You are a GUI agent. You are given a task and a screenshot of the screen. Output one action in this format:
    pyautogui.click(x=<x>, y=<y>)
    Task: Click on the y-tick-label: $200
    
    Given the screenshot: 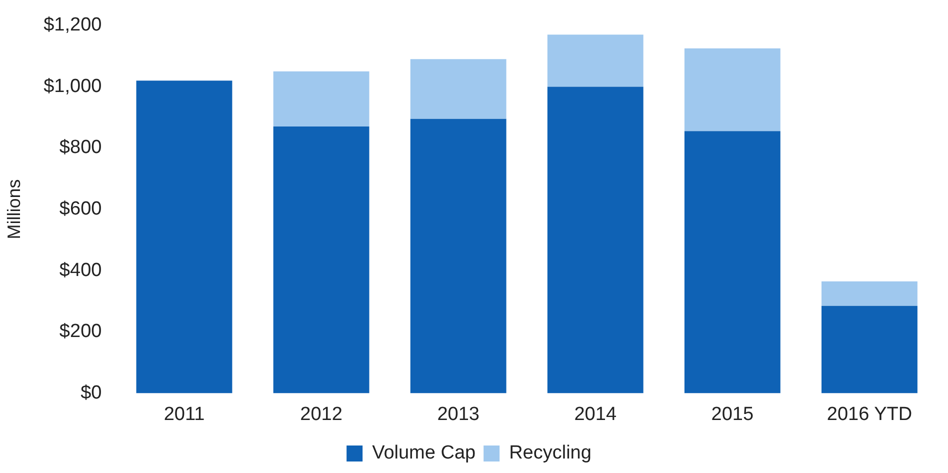 What is the action you would take?
    pyautogui.click(x=80, y=331)
    